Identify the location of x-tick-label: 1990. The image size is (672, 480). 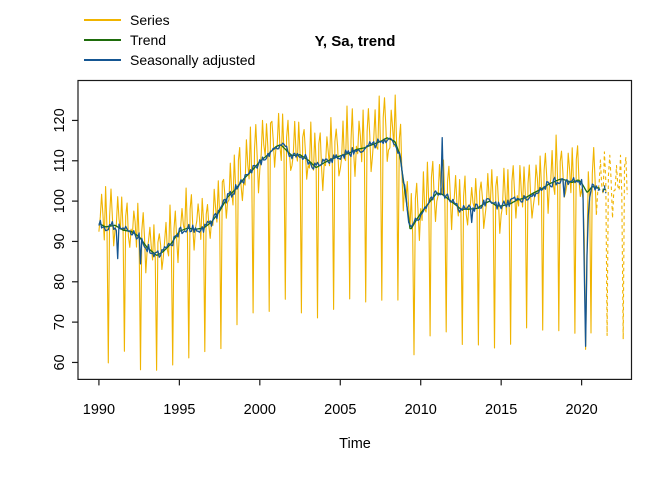
(99, 410).